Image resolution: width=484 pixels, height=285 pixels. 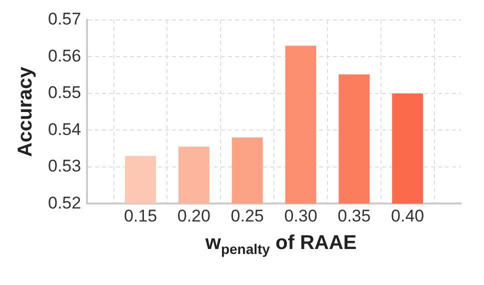 I want to click on x-tick-label: 0.35, so click(x=354, y=216).